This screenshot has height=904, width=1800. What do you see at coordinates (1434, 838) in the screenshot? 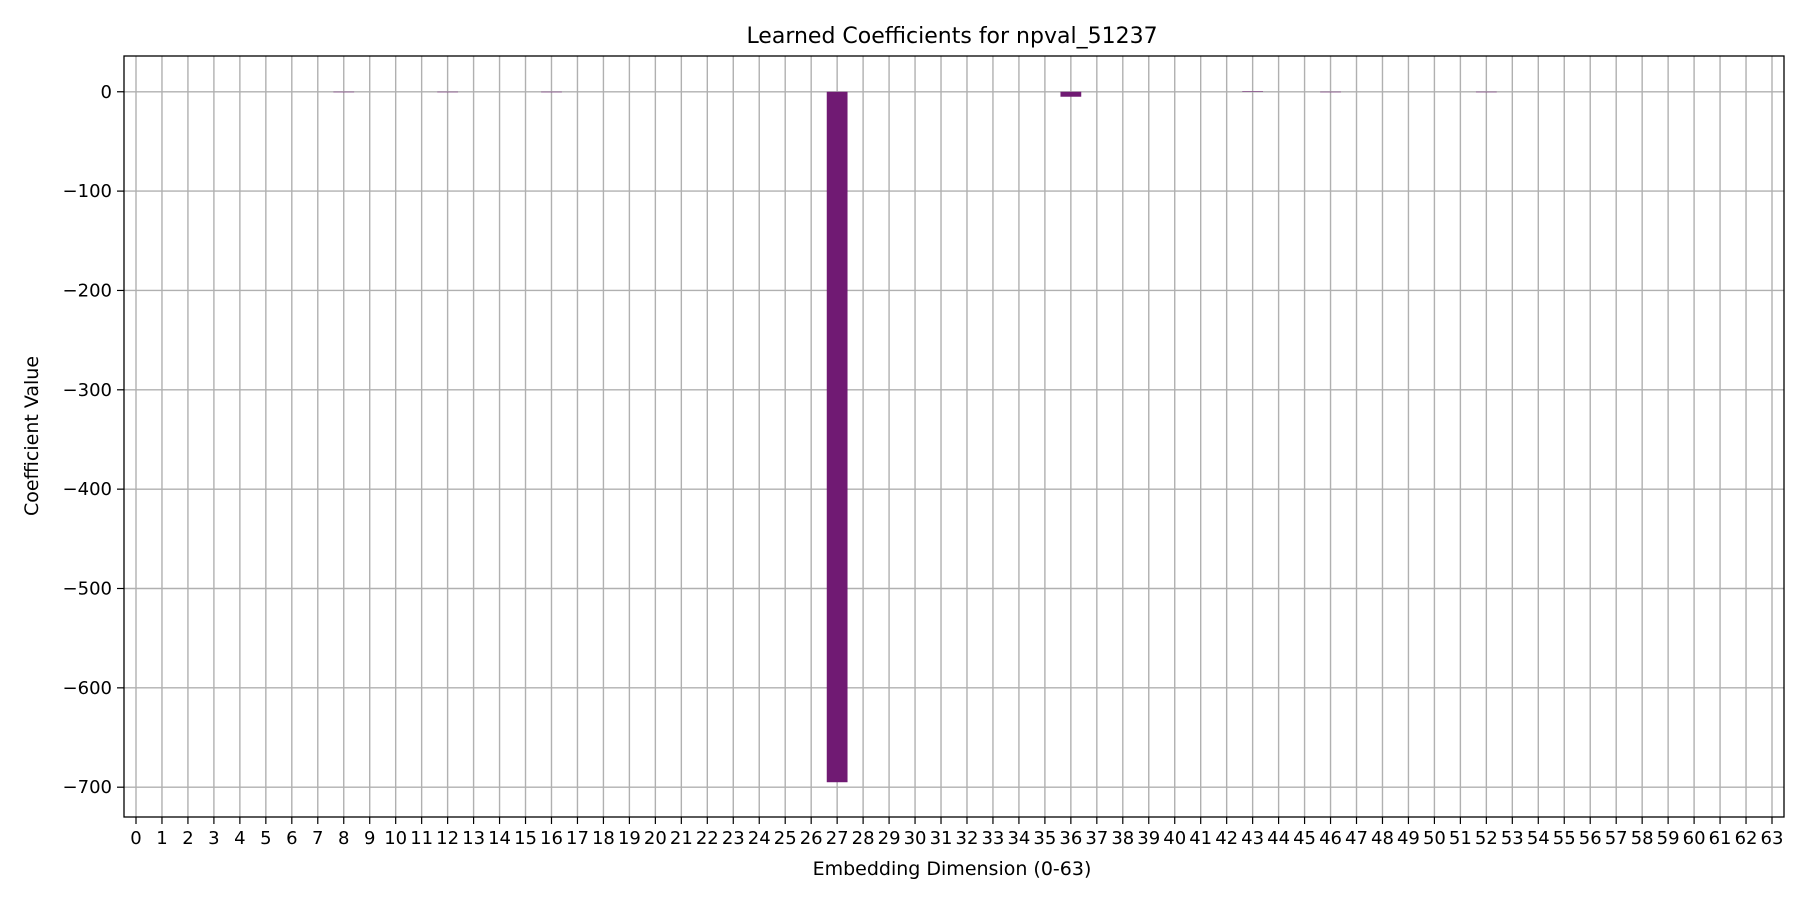
I see `x-tick-label: 50` at bounding box center [1434, 838].